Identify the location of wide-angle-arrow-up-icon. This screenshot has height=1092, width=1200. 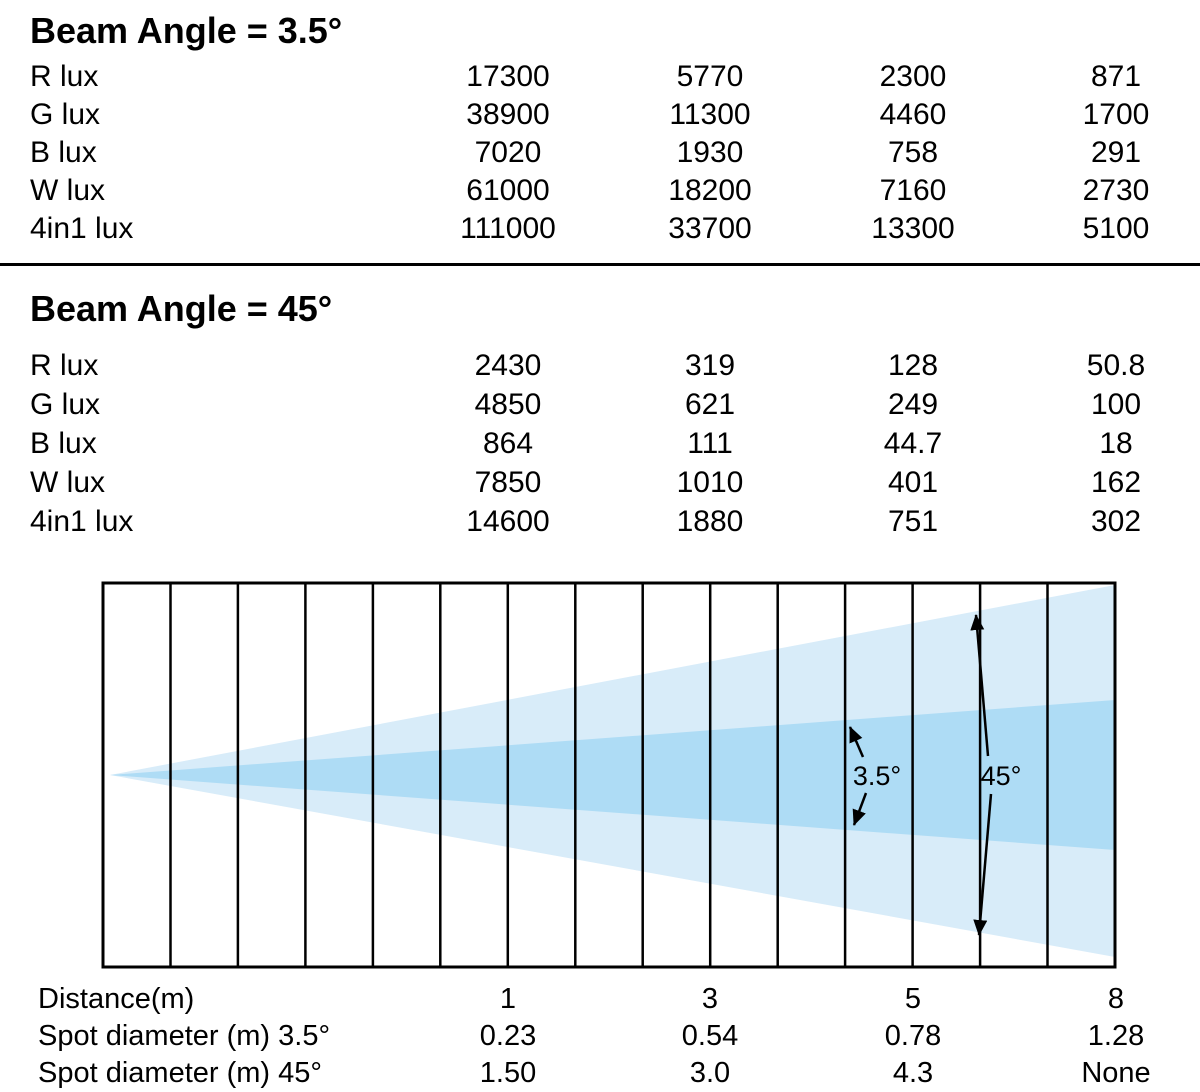
(980, 685).